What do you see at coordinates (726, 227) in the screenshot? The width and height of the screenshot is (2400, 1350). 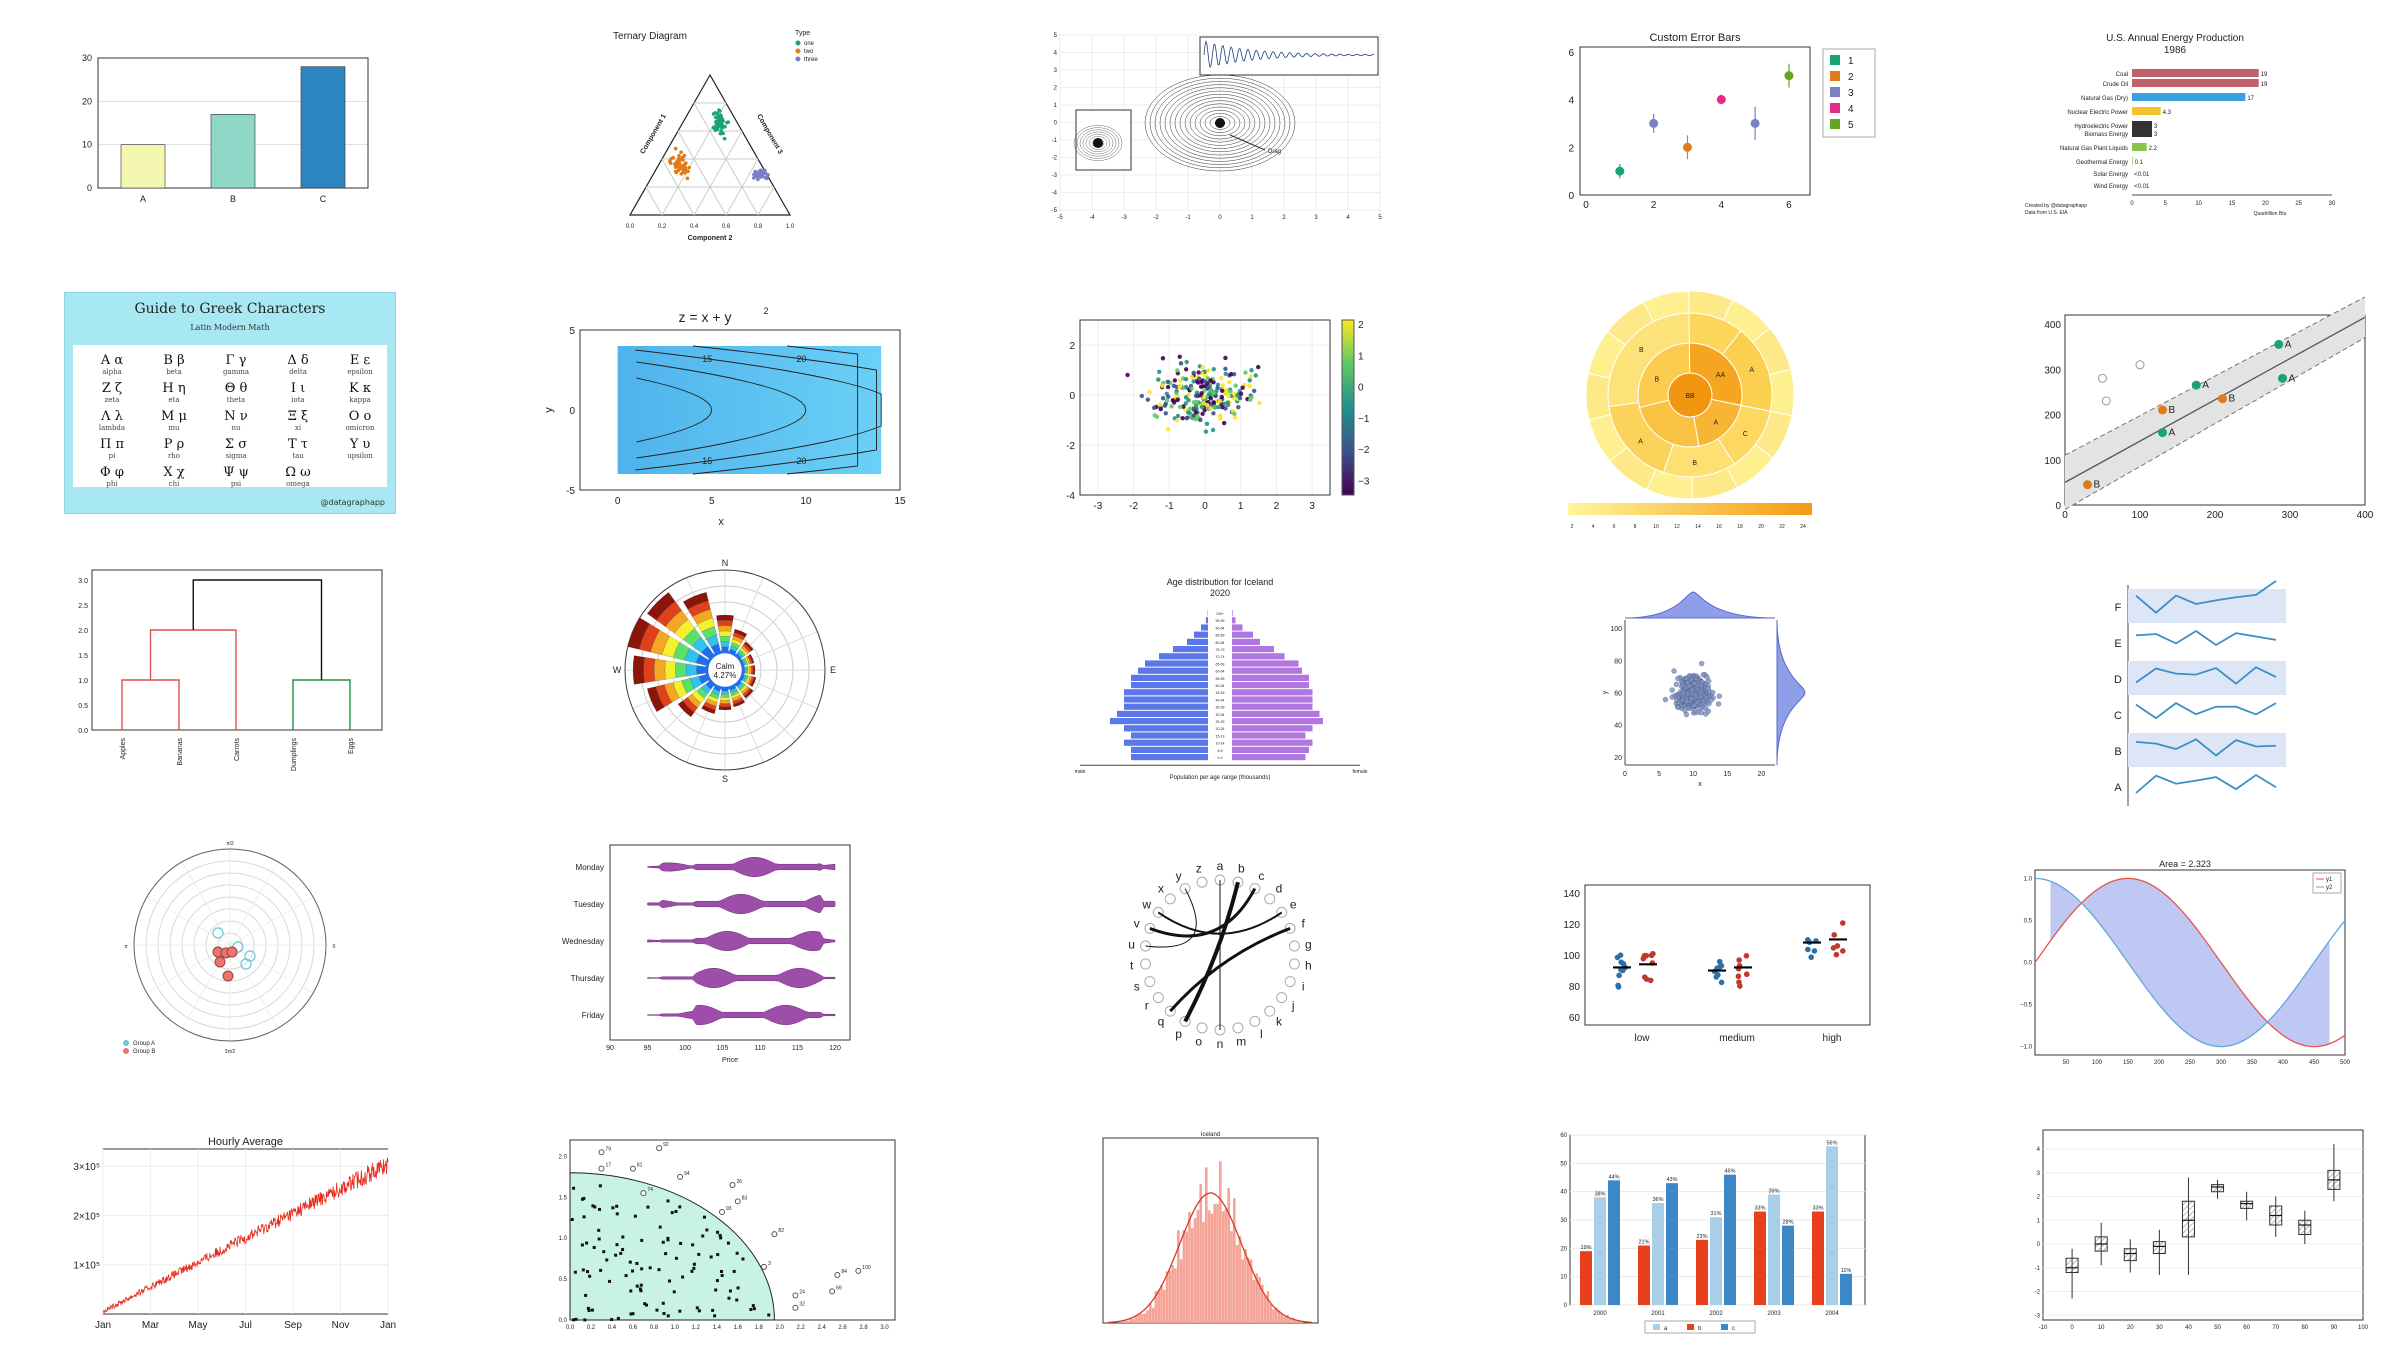 I see `tick-label: 0.6` at bounding box center [726, 227].